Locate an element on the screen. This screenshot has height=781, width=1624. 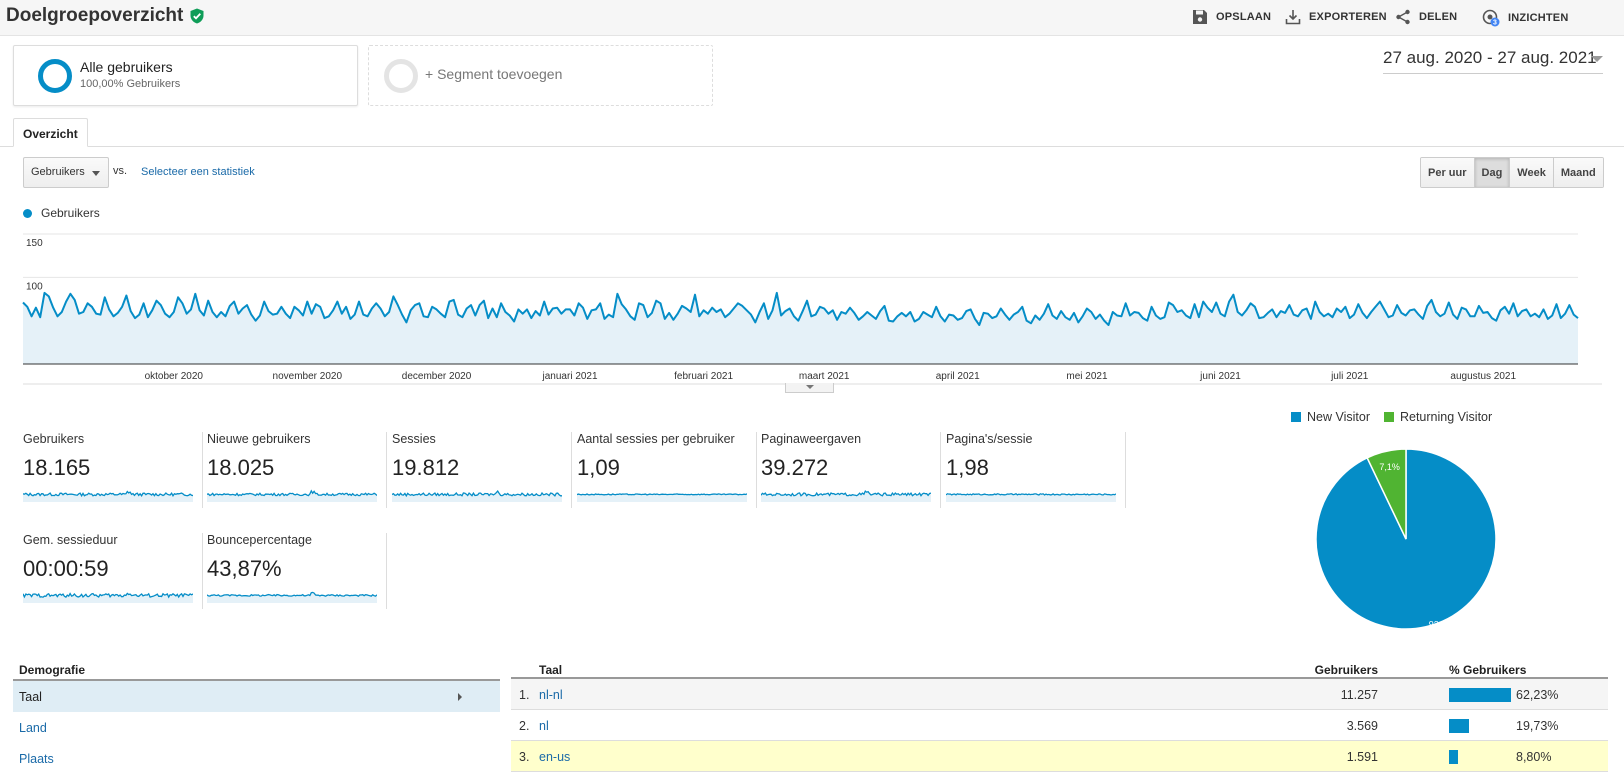
segment-subtitle: 100,00% Gebruikers is located at coordinates (130, 84).